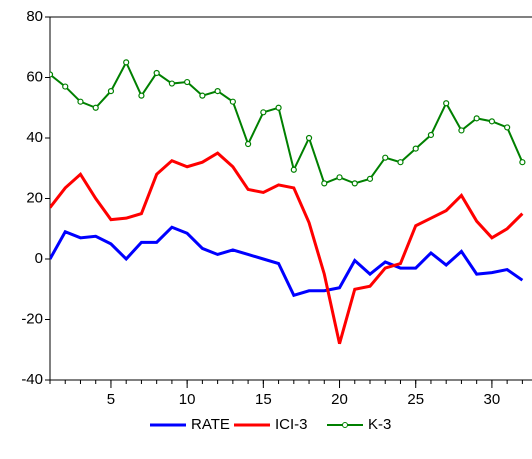 Image resolution: width=532 pixels, height=459 pixels. What do you see at coordinates (34, 76) in the screenshot?
I see `y-tick-label: 60` at bounding box center [34, 76].